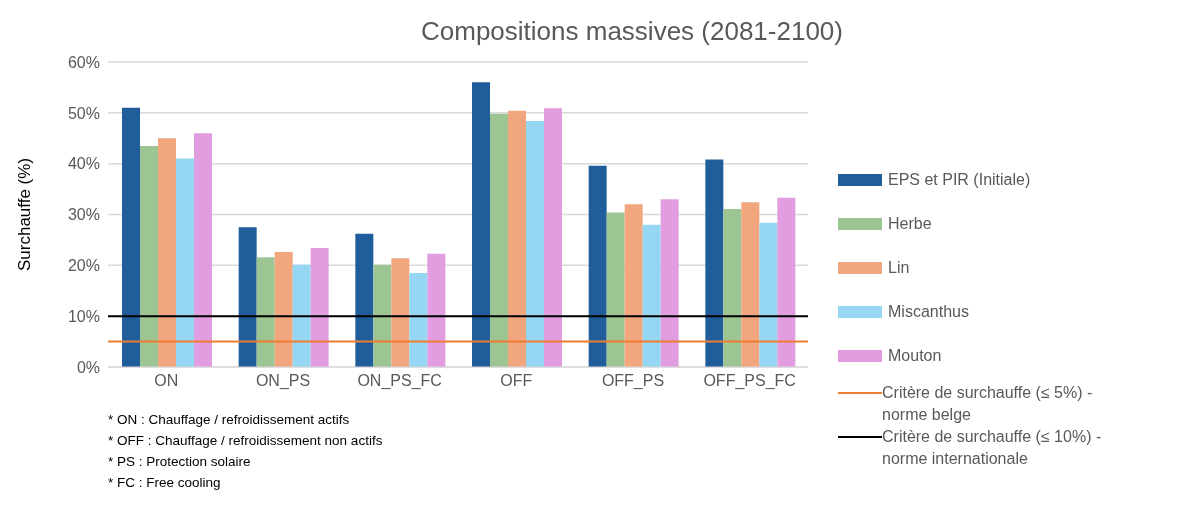 This screenshot has height=522, width=1204. What do you see at coordinates (899, 268) in the screenshot?
I see `legend-label: Lin` at bounding box center [899, 268].